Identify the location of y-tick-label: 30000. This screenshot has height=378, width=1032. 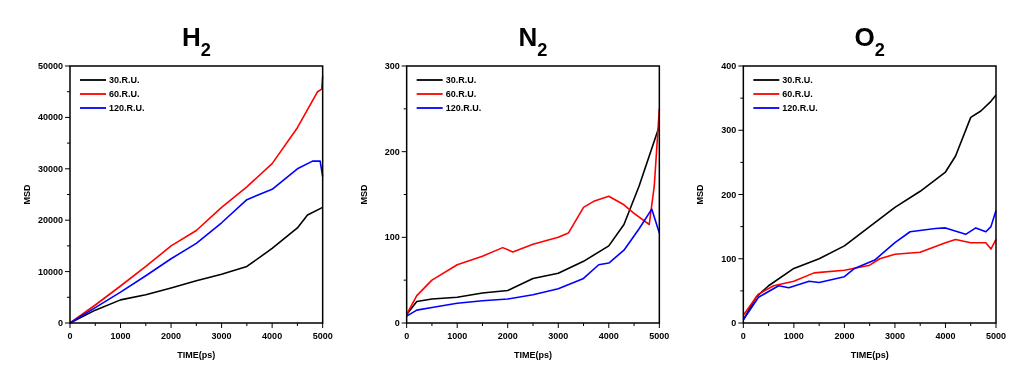
(50, 168).